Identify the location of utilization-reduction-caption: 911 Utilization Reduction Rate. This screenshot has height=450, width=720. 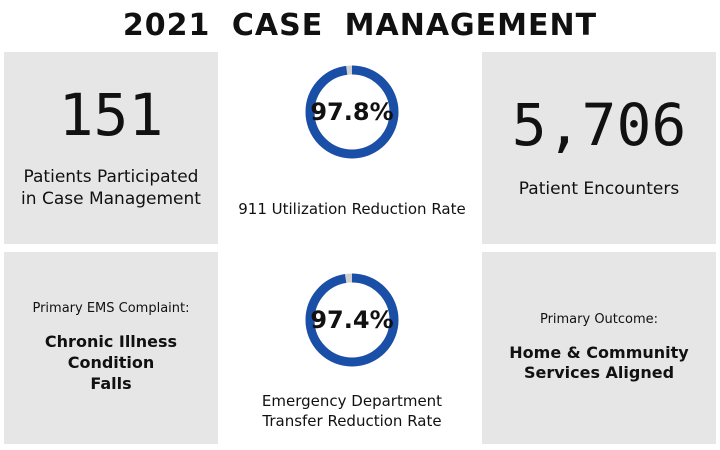
(352, 209).